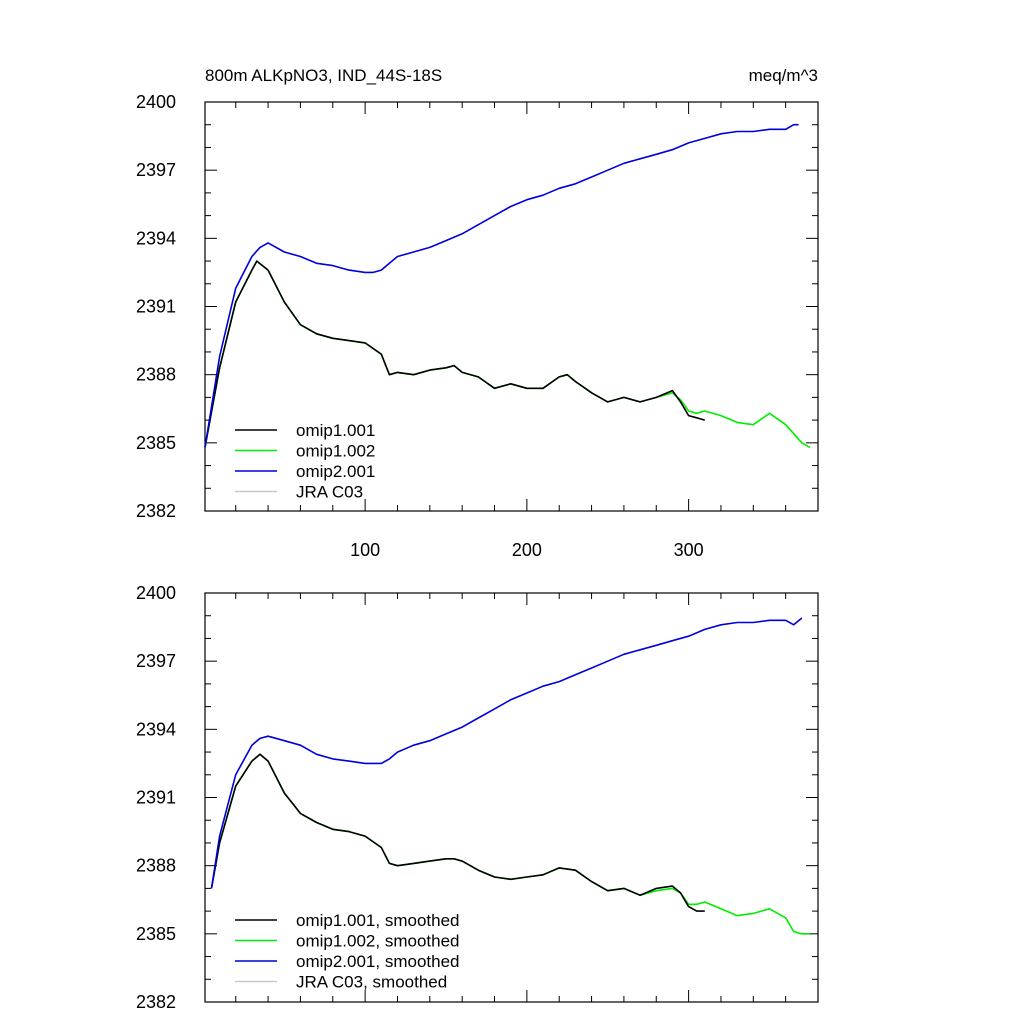 This screenshot has height=1024, width=1024. Describe the element at coordinates (371, 982) in the screenshot. I see `legend-label: JRA C03, smoothed` at that location.